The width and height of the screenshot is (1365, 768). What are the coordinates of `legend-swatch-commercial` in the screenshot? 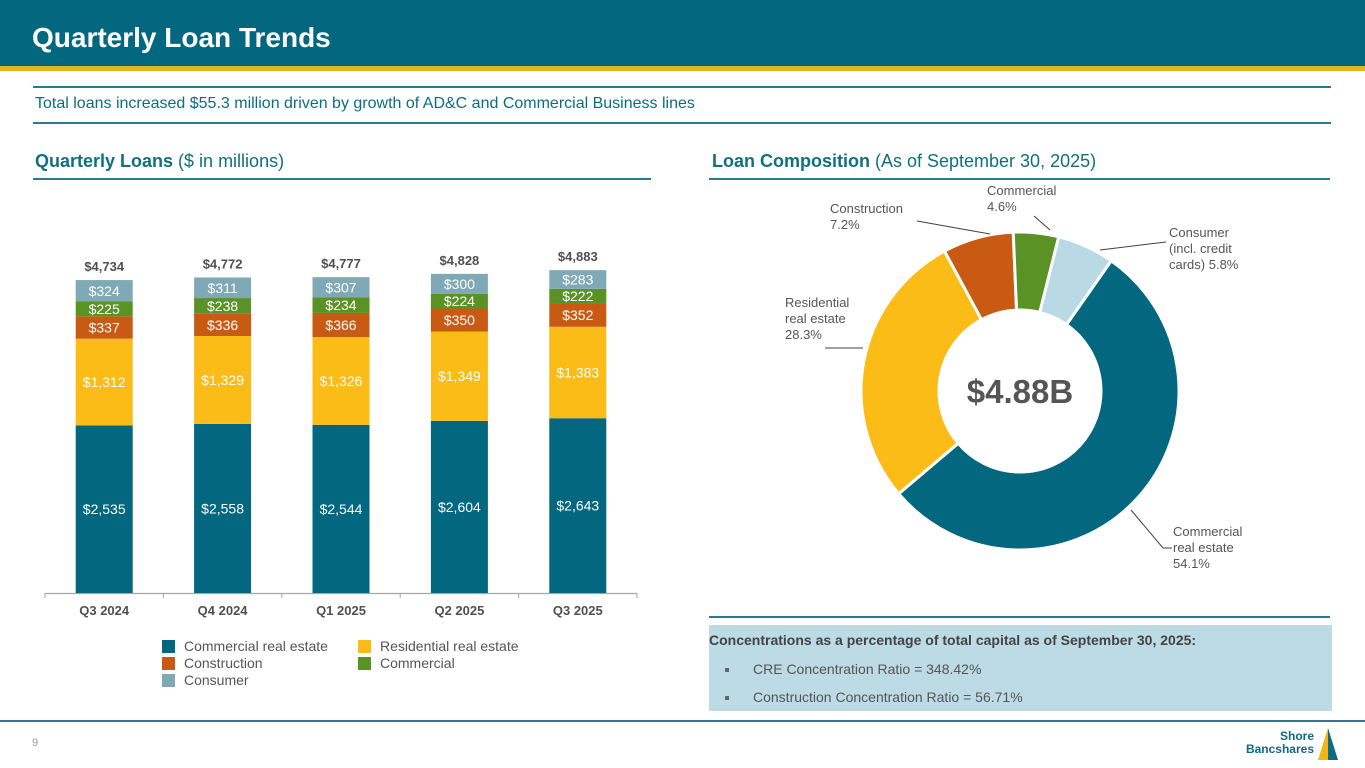 It's located at (364, 663).